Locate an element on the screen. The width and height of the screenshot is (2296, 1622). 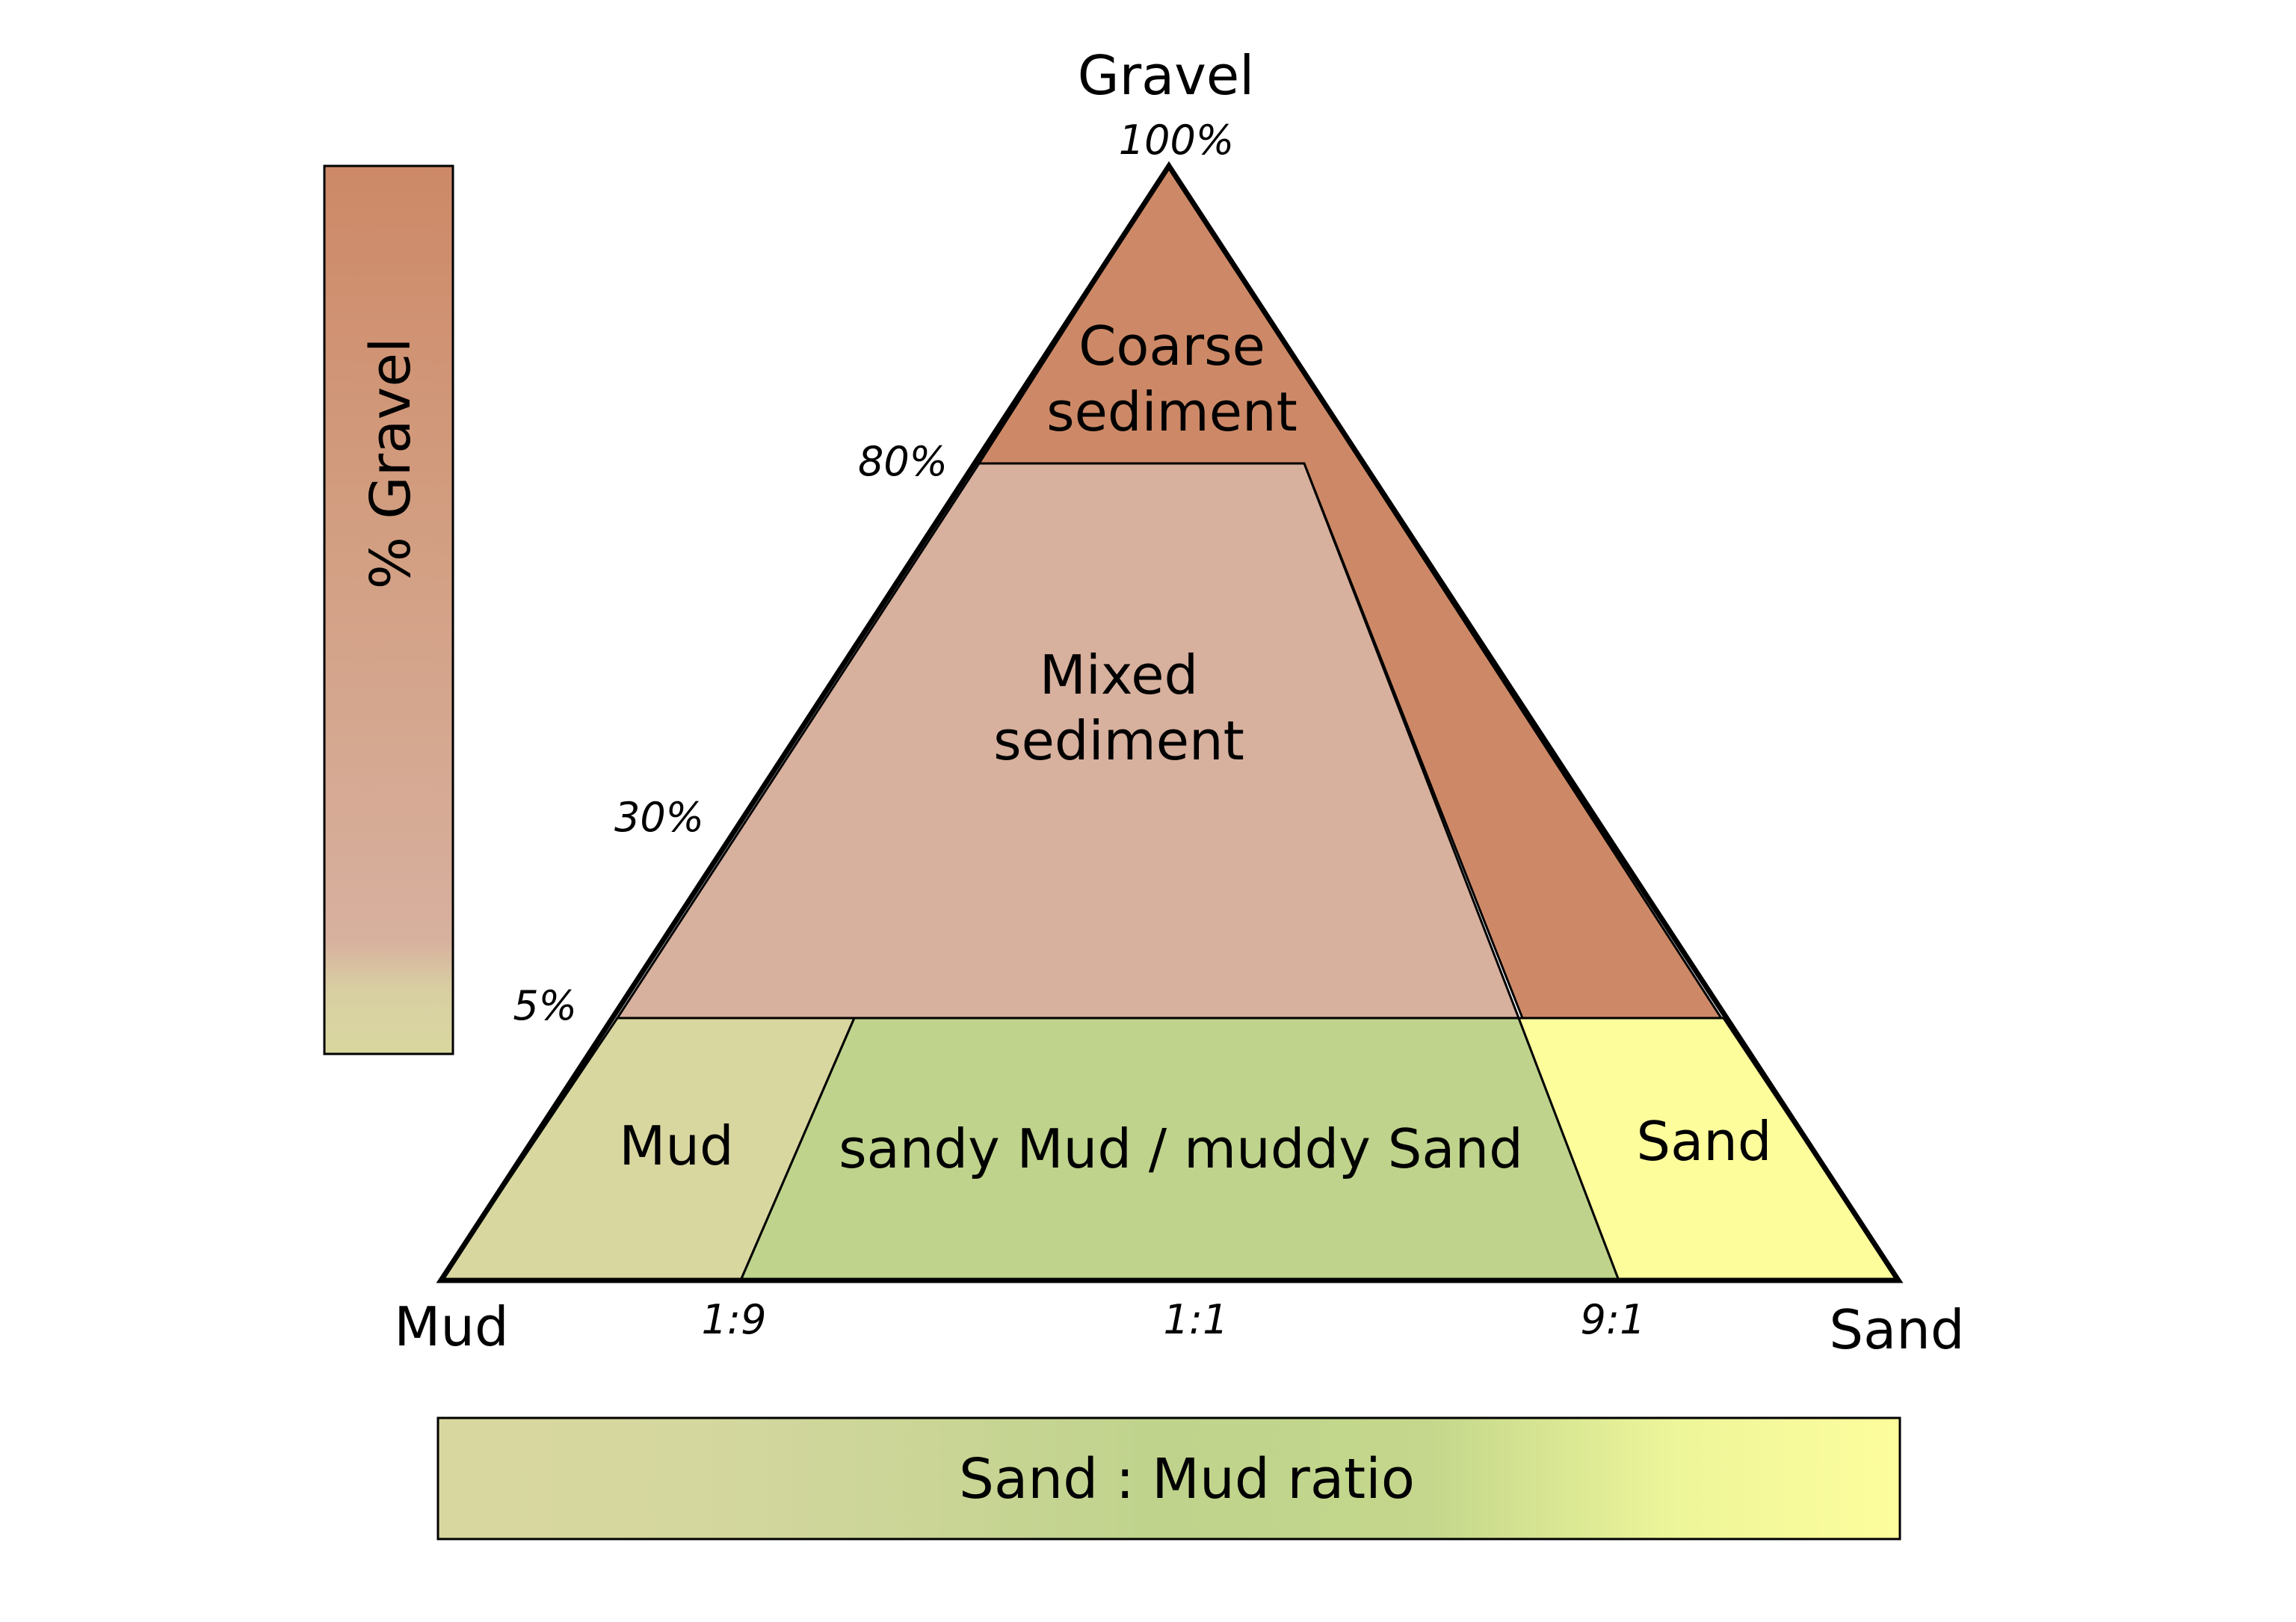
ratio-gradient-bar is located at coordinates (1169, 1478).